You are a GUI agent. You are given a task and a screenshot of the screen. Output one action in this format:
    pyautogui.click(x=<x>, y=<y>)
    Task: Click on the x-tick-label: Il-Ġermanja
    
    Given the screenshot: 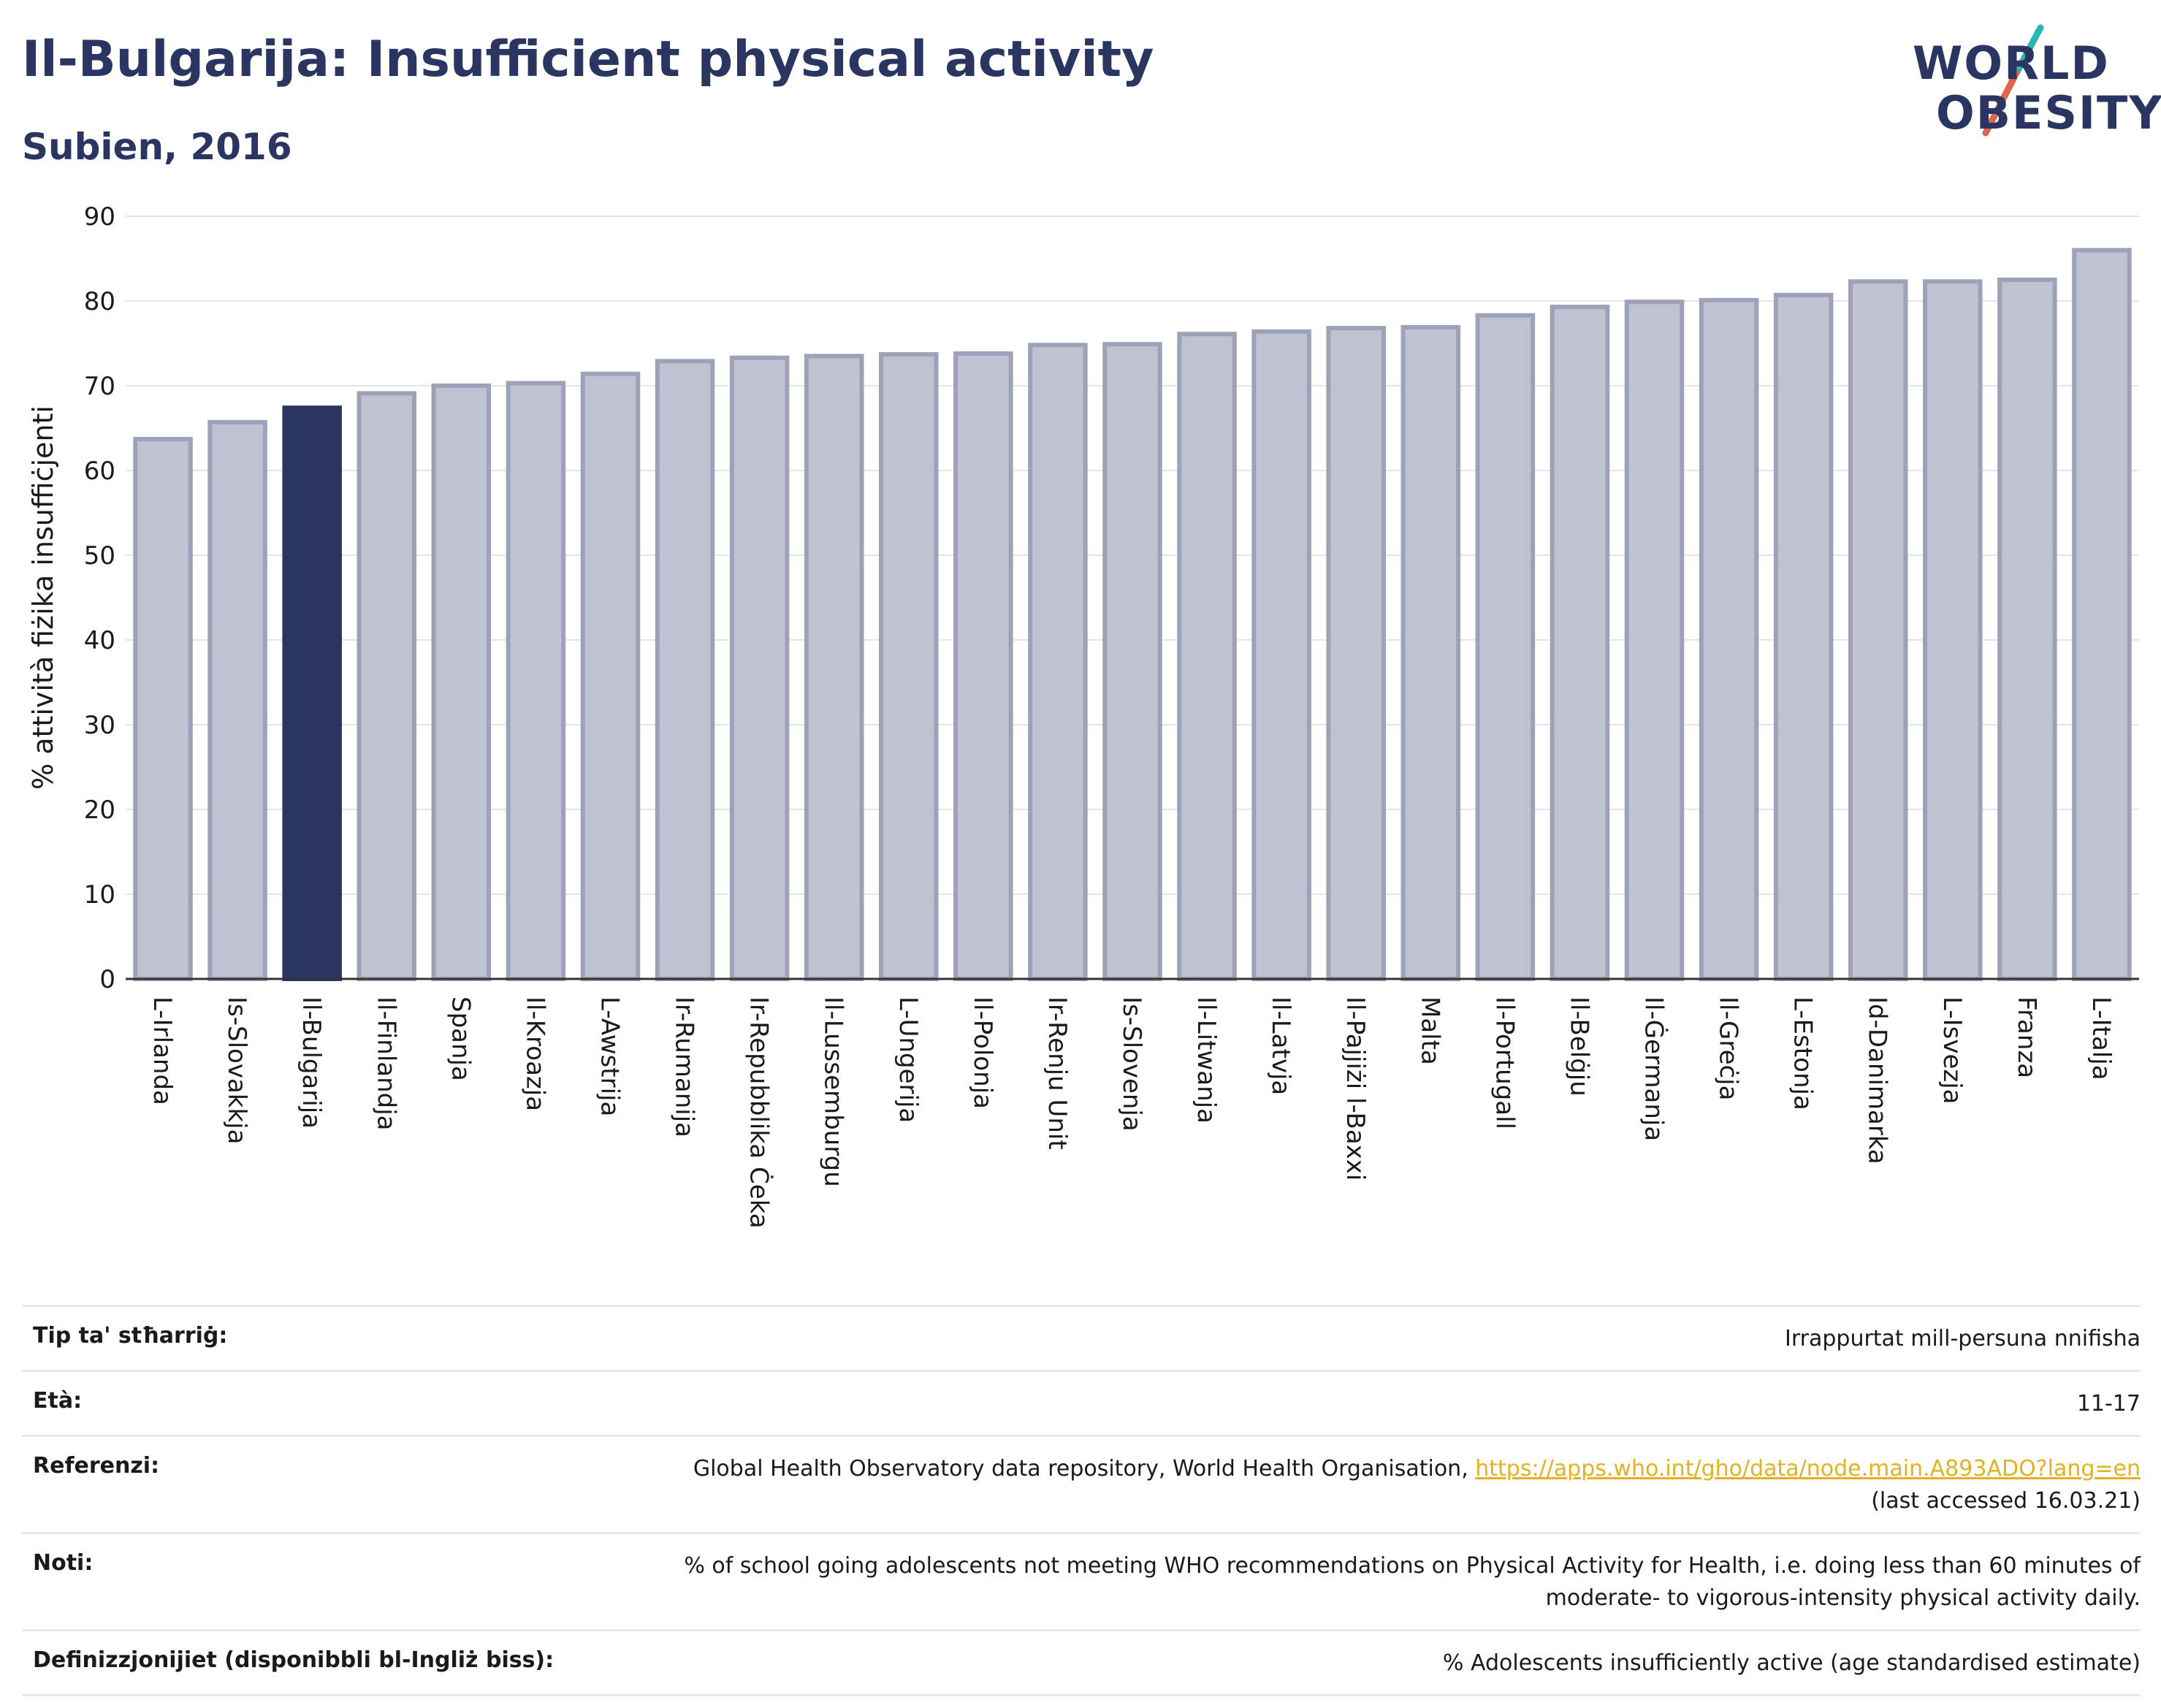 What is the action you would take?
    pyautogui.click(x=1654, y=1069)
    